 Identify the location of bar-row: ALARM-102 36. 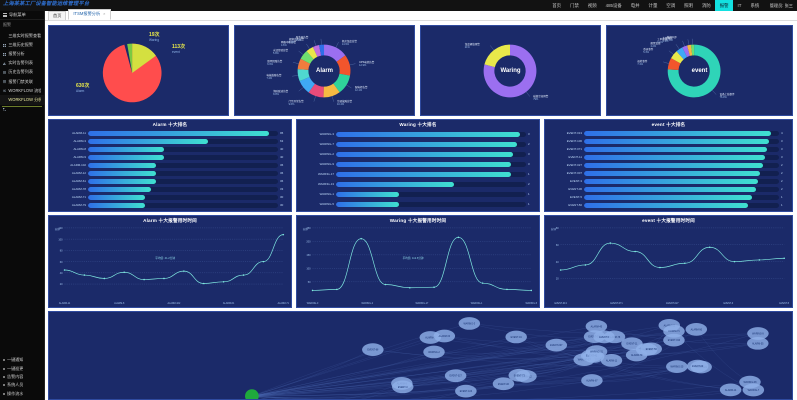
(170, 165).